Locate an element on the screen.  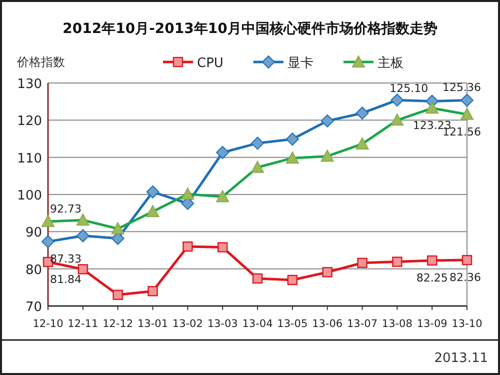
legend-label: 显卡 is located at coordinates (300, 63).